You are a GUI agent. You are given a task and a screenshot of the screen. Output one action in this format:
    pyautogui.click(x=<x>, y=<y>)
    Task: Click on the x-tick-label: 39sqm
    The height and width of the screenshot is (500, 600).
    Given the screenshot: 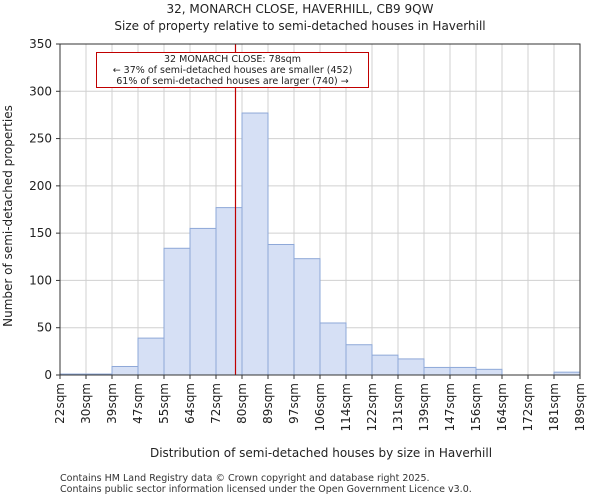 What is the action you would take?
    pyautogui.click(x=112, y=403)
    